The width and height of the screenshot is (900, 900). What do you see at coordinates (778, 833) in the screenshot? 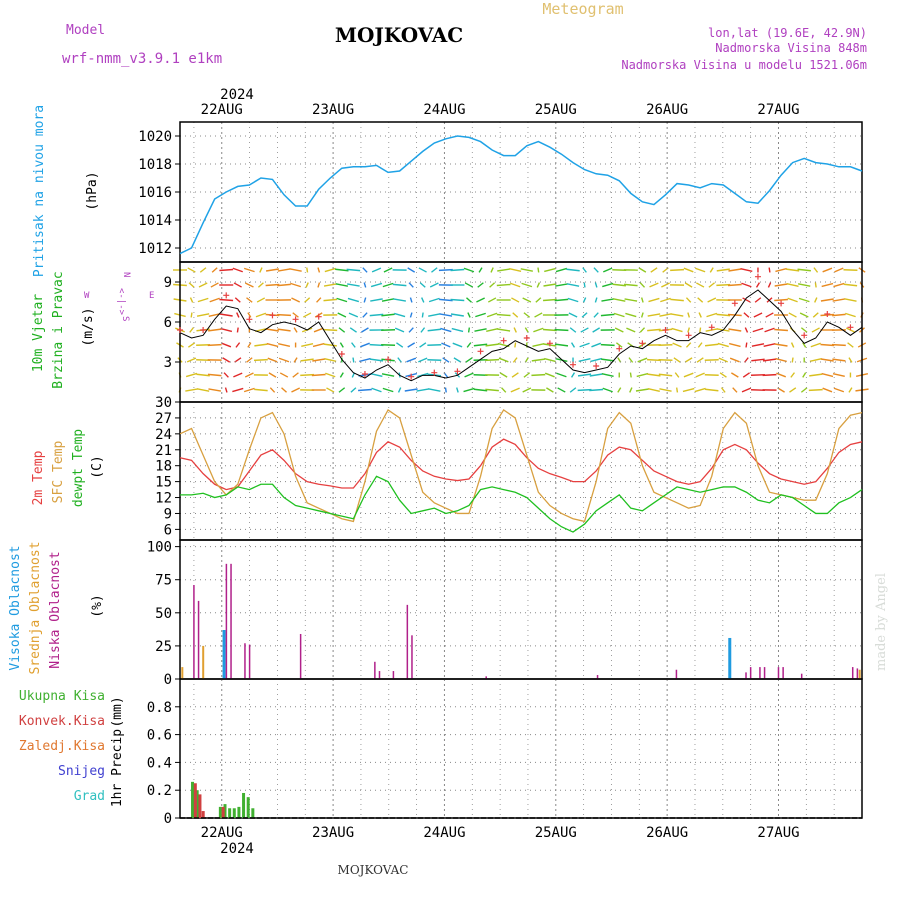
I see `bottom-day-label: 27AUG` at bounding box center [778, 833].